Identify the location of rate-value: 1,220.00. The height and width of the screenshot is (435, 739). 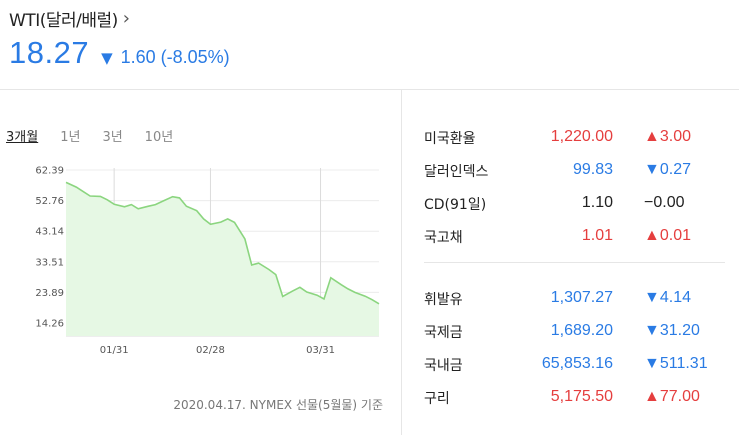
(581, 136).